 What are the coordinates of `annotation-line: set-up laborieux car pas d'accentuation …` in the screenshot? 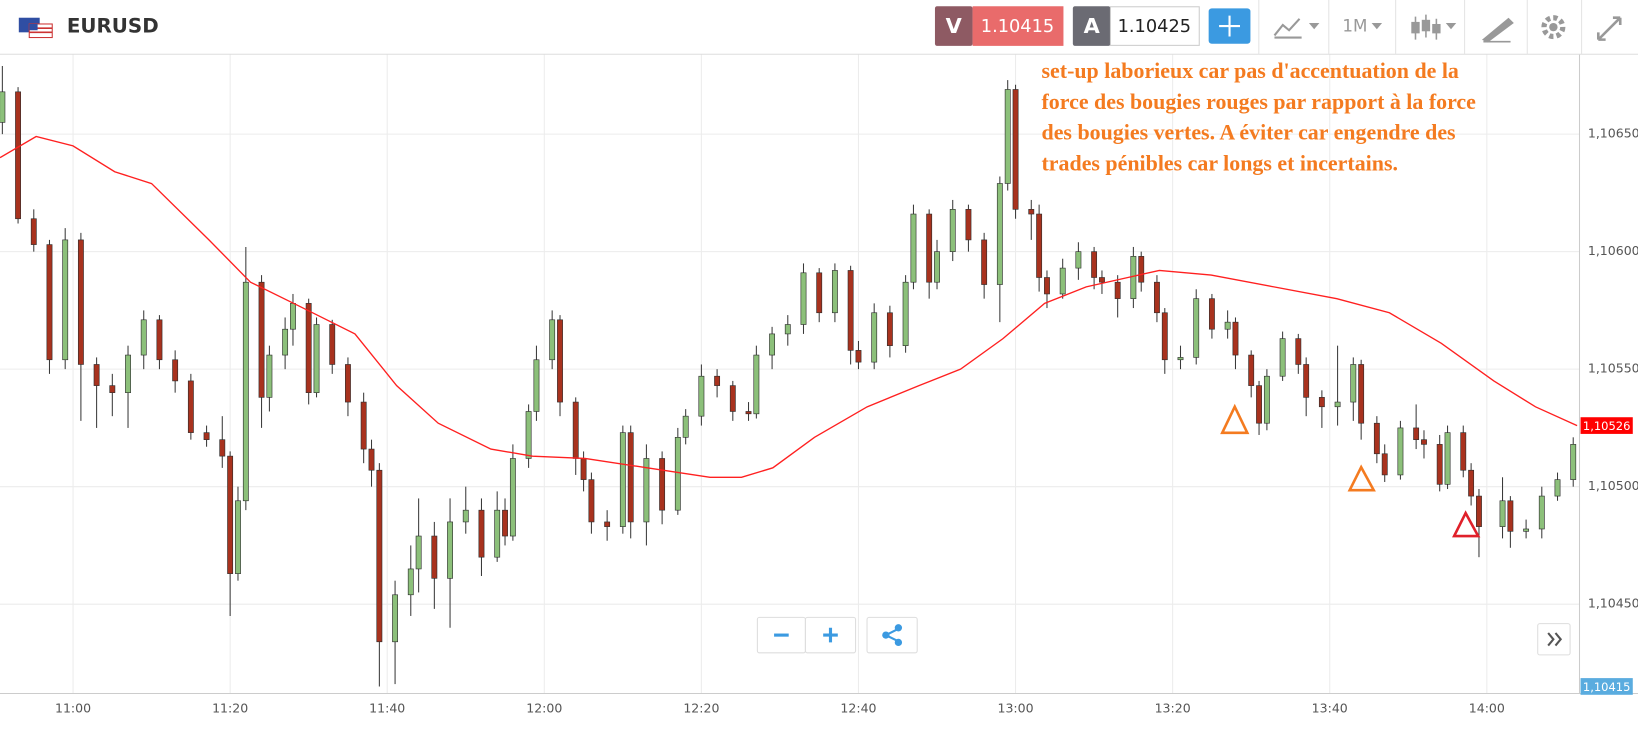 It's located at (1250, 70).